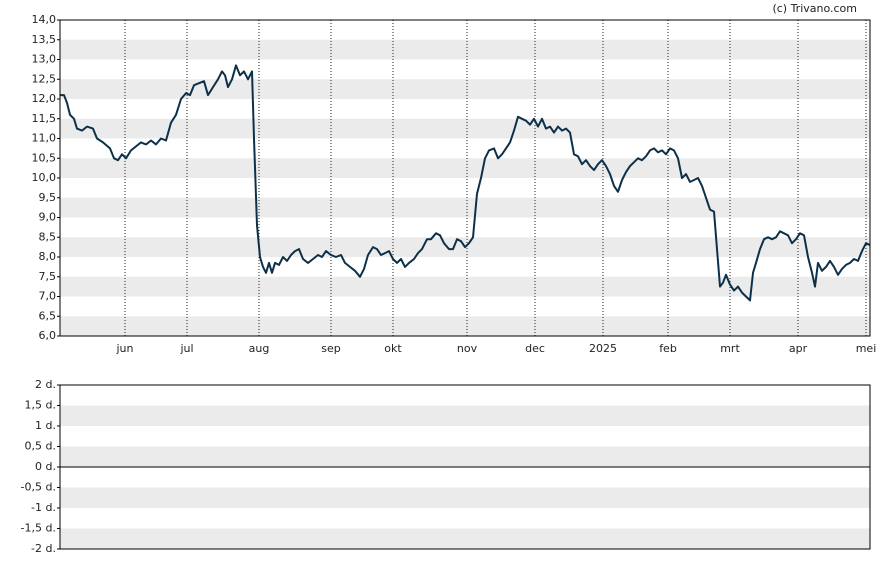 This screenshot has height=565, width=888. I want to click on y-tick-label: 11,0, so click(44, 138).